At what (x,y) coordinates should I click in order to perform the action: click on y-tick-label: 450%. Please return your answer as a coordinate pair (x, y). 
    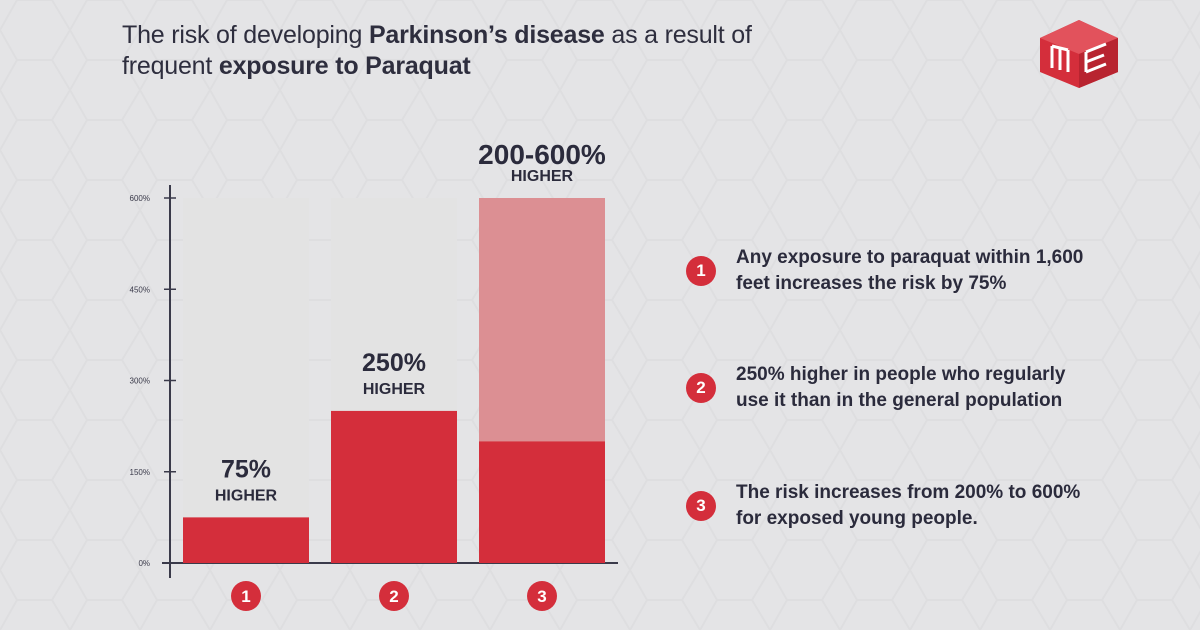
    Looking at the image, I should click on (140, 289).